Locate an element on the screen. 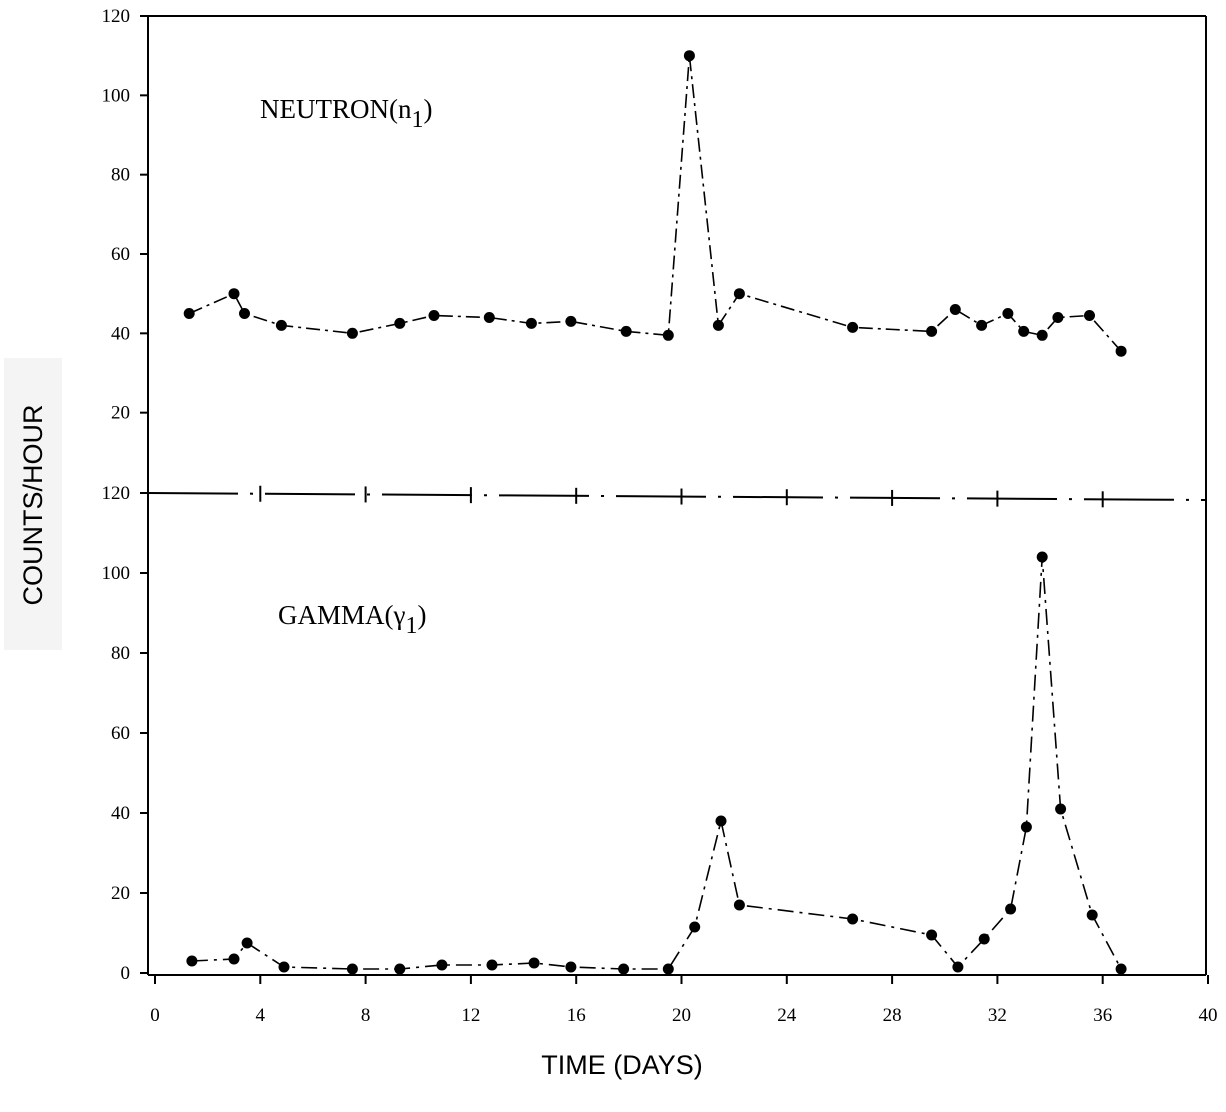 The width and height of the screenshot is (1226, 1112). x-tick-label: 20 is located at coordinates (681, 1015).